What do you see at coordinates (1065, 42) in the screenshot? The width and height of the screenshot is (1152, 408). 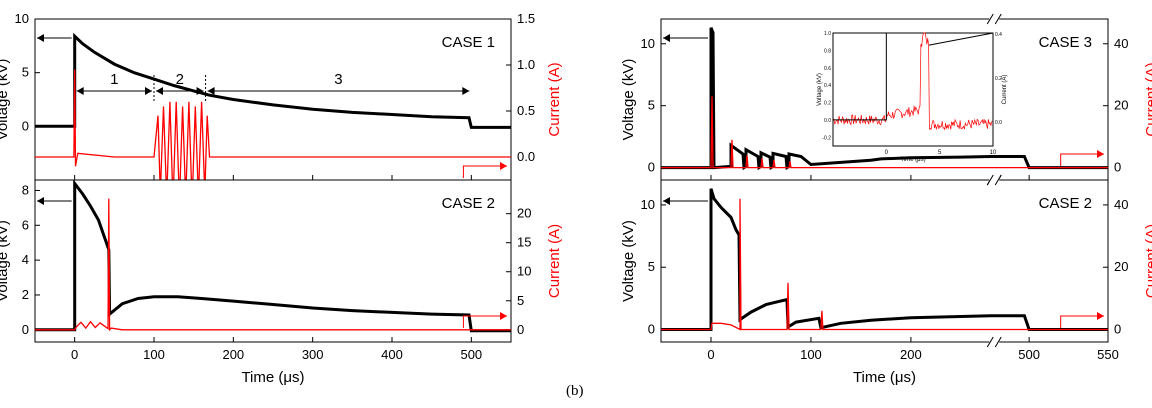 I see `case-label: CASE 3` at bounding box center [1065, 42].